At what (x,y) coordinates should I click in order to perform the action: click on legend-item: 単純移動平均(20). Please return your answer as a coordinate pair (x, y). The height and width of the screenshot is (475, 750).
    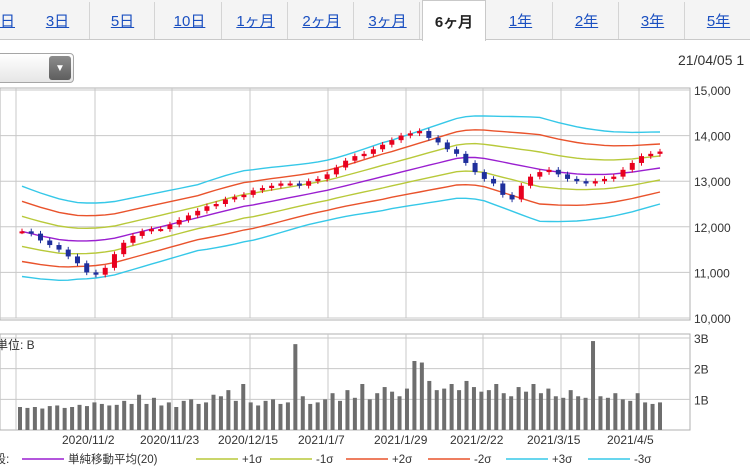
    Looking at the image, I should click on (113, 459).